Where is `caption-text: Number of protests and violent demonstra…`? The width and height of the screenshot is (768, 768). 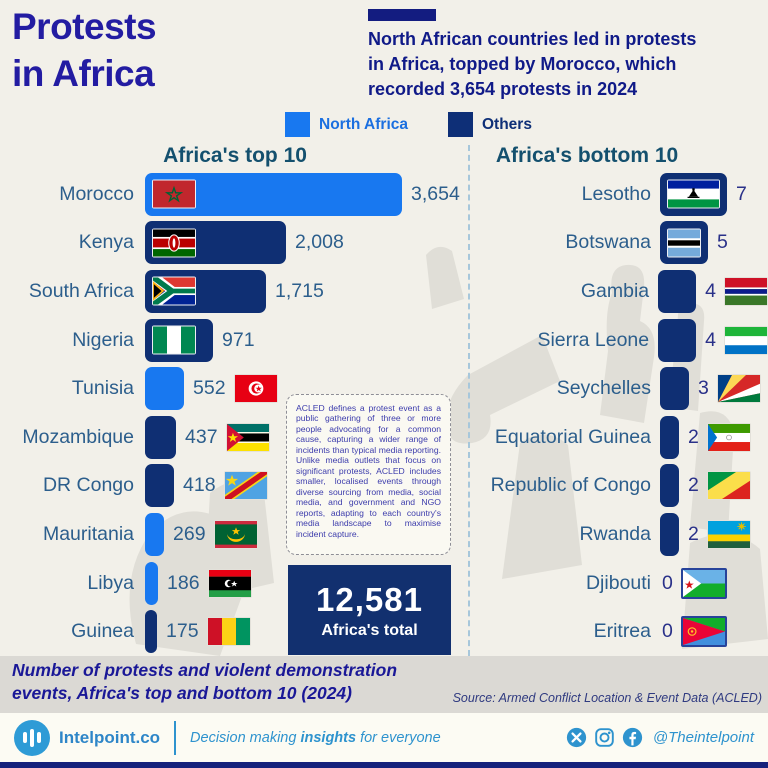 caption-text: Number of protests and violent demonstra… is located at coordinates (384, 680).